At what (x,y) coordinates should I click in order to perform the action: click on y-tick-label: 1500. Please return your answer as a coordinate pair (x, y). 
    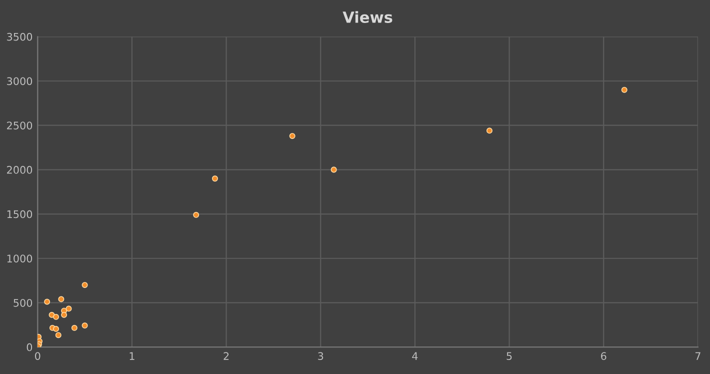
    Looking at the image, I should click on (19, 214).